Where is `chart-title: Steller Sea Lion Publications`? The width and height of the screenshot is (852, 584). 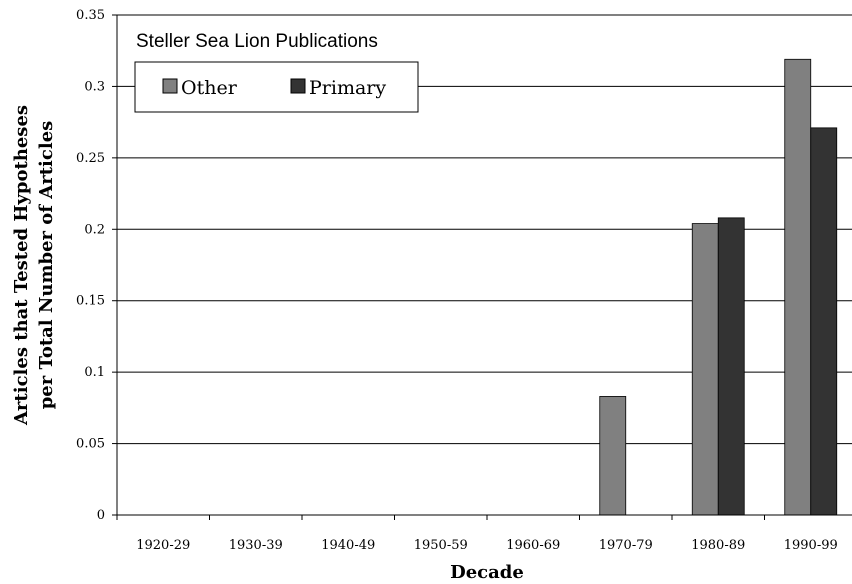
chart-title: Steller Sea Lion Publications is located at coordinates (257, 41).